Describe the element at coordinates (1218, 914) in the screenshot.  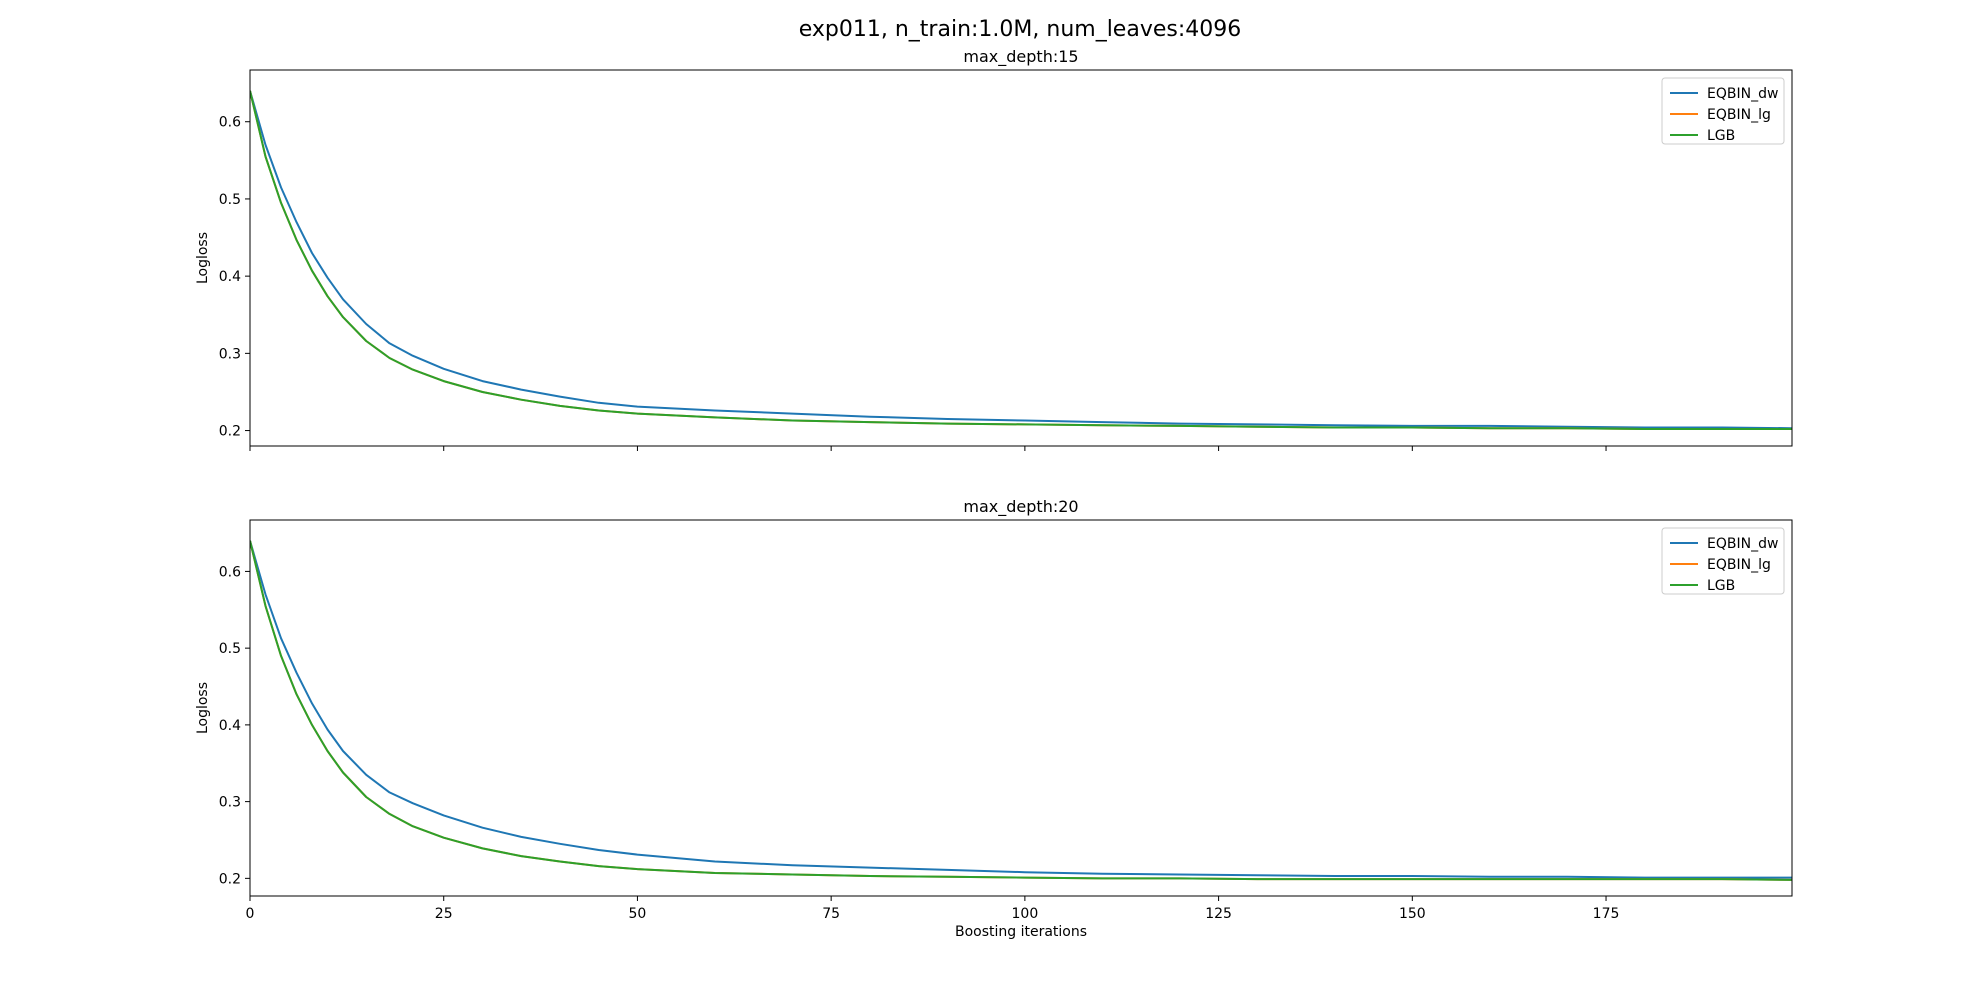
I see `x-tick-label: 125` at that location.